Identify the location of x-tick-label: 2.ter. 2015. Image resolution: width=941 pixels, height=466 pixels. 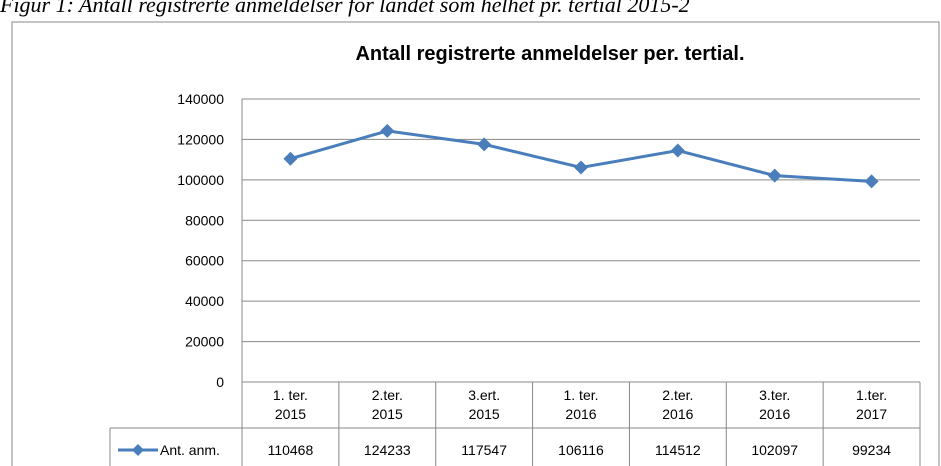
(387, 404).